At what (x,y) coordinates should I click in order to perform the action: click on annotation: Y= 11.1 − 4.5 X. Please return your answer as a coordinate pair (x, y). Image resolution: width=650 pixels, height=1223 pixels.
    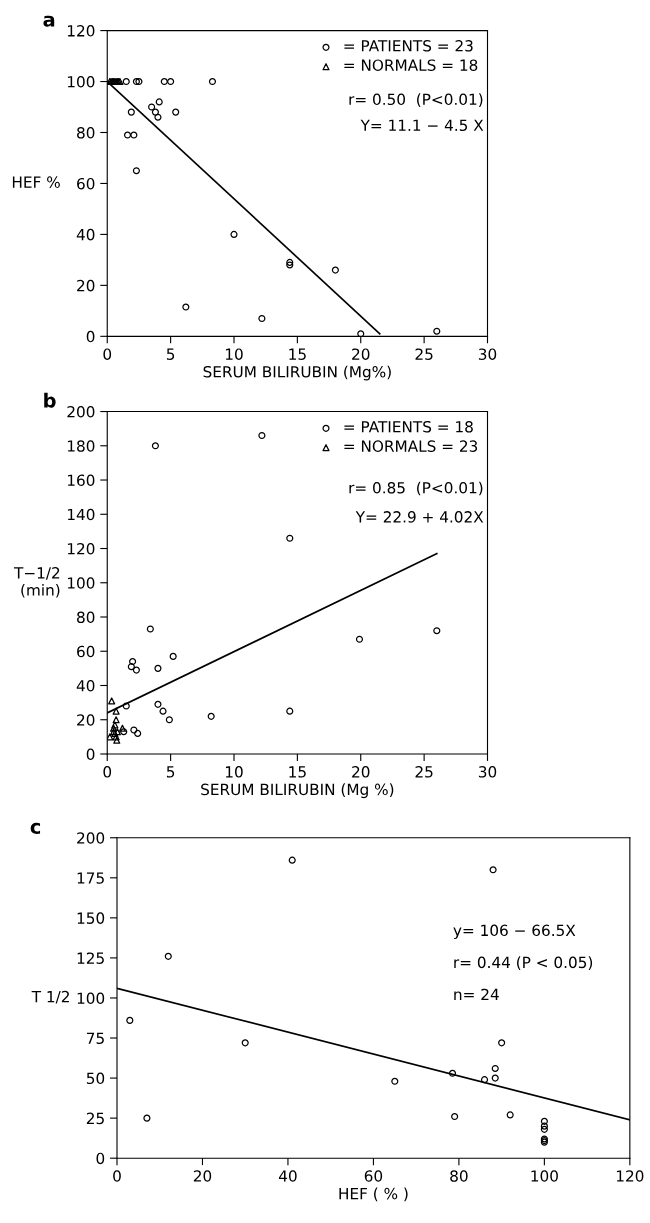
    Looking at the image, I should click on (422, 125).